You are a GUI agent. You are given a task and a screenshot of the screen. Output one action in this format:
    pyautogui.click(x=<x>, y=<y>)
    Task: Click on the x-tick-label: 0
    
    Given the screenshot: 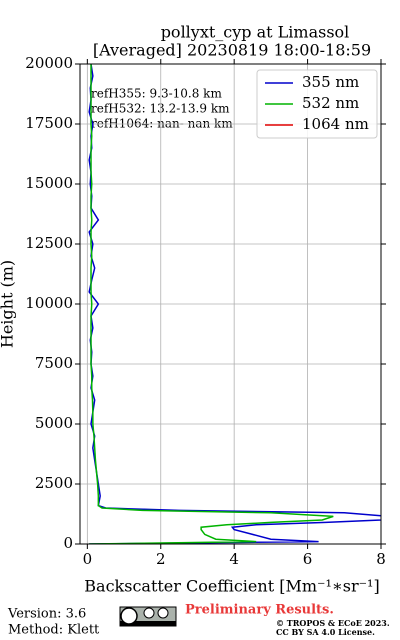 What is the action you would take?
    pyautogui.click(x=88, y=559)
    